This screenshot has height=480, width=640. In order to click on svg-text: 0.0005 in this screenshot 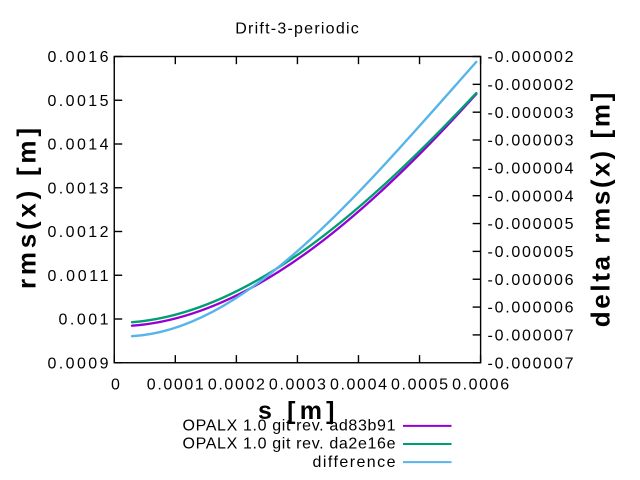, I will do `click(419, 385)`.